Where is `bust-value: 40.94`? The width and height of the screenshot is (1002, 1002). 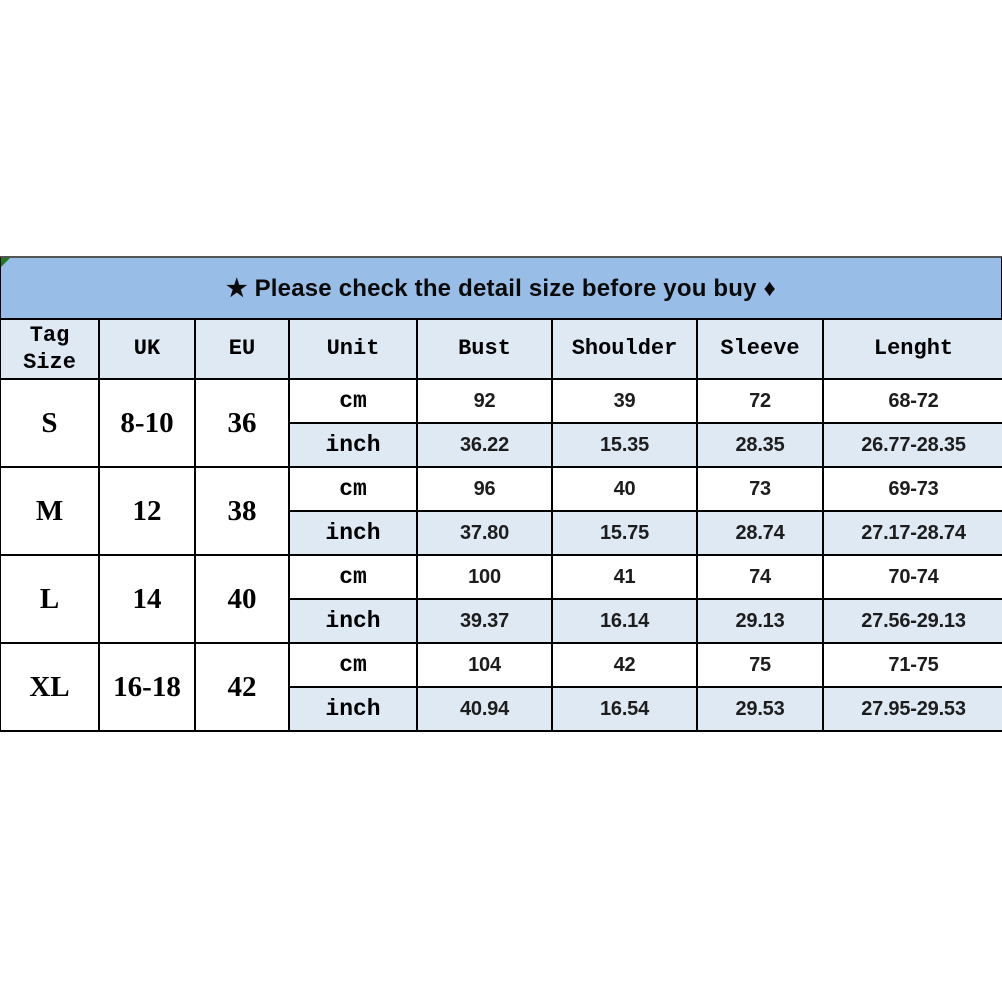 bust-value: 40.94 is located at coordinates (484, 709).